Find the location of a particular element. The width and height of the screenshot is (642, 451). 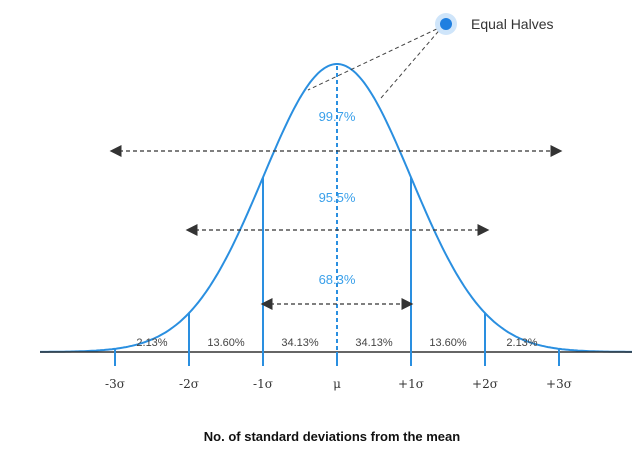

band-label-68-3: 68.3% is located at coordinates (337, 279).